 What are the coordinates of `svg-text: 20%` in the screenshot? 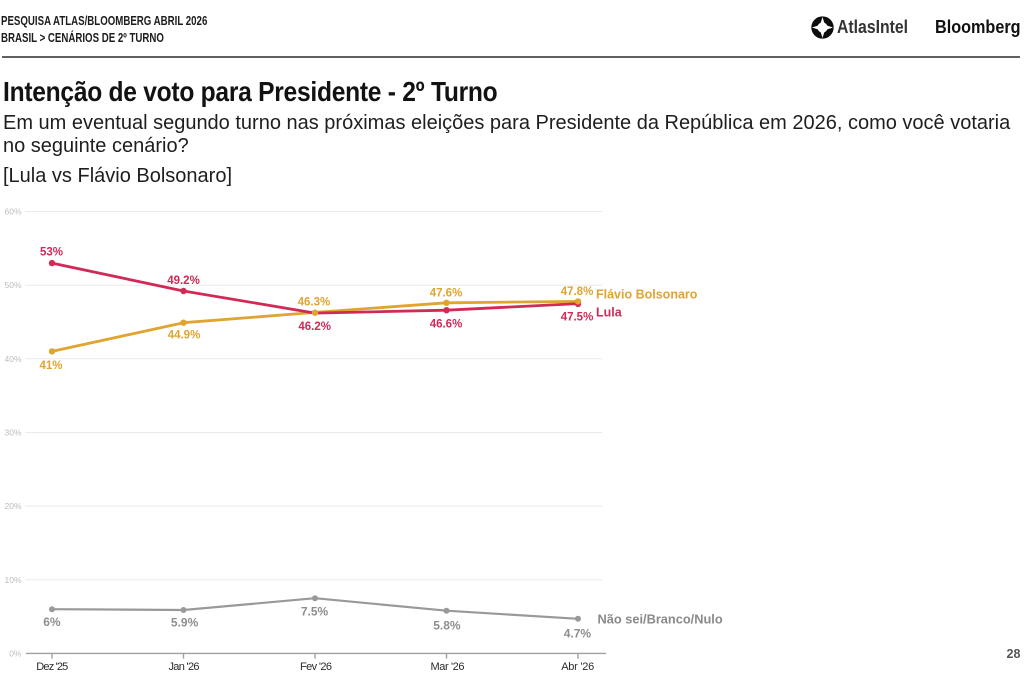 It's located at (12, 506).